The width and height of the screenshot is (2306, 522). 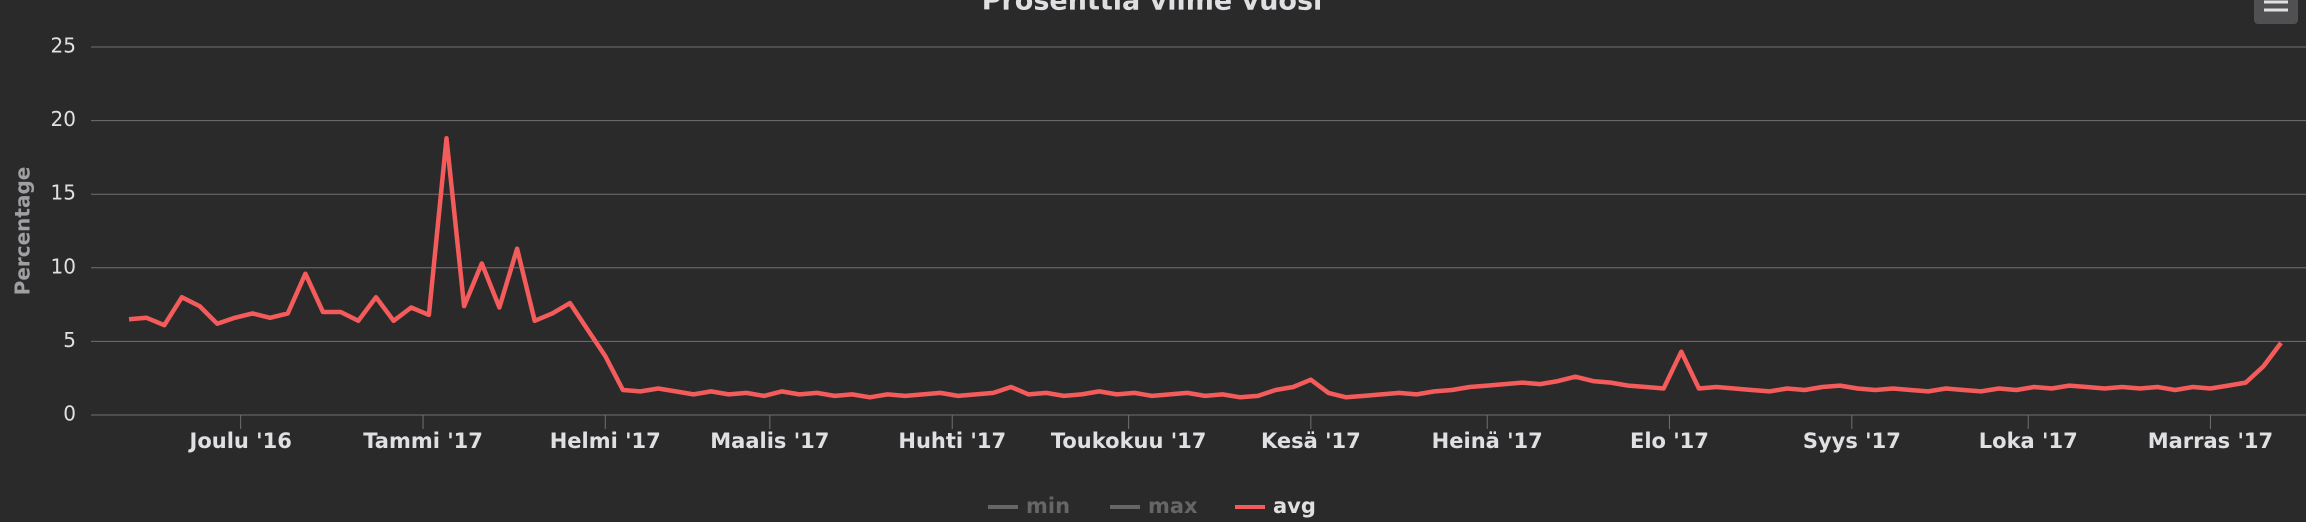 I want to click on legend-item: max, so click(x=1154, y=506).